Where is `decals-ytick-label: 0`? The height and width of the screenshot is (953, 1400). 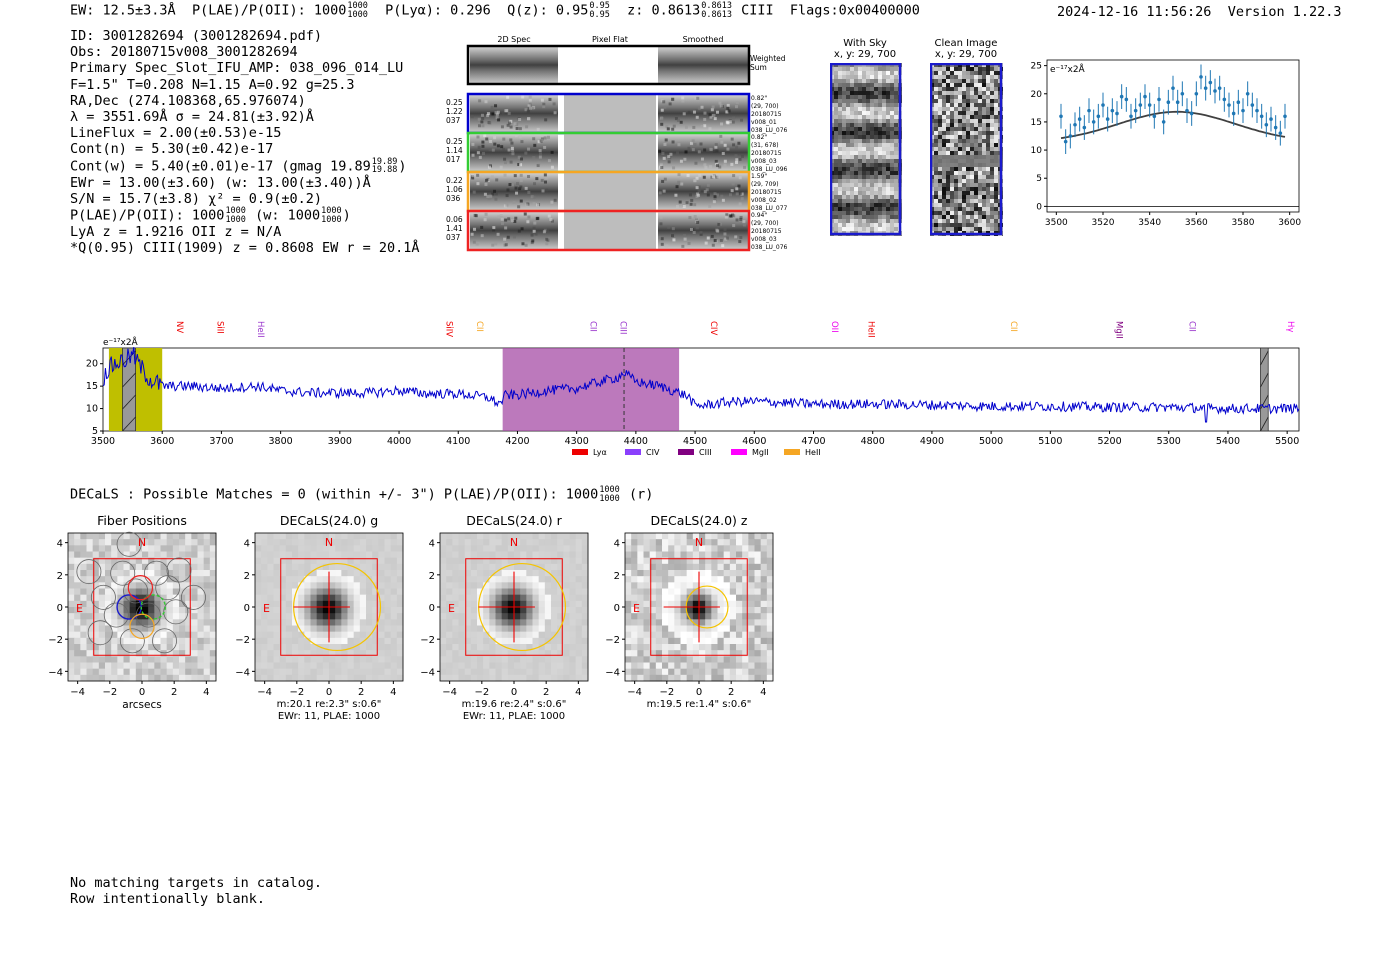 decals-ytick-label: 0 is located at coordinates (432, 608).